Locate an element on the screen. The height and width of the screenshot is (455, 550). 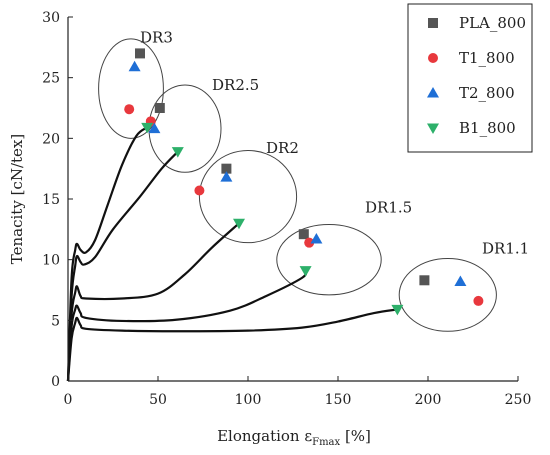
y-tick-label: 5 is located at coordinates (55, 321).